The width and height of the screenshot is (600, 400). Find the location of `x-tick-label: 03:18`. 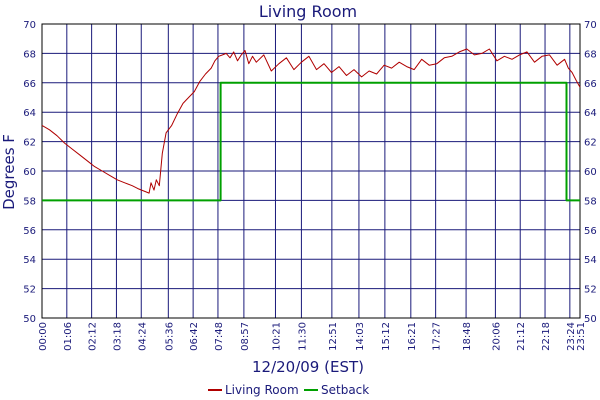

x-tick-label: 03:18 is located at coordinates (117, 336).